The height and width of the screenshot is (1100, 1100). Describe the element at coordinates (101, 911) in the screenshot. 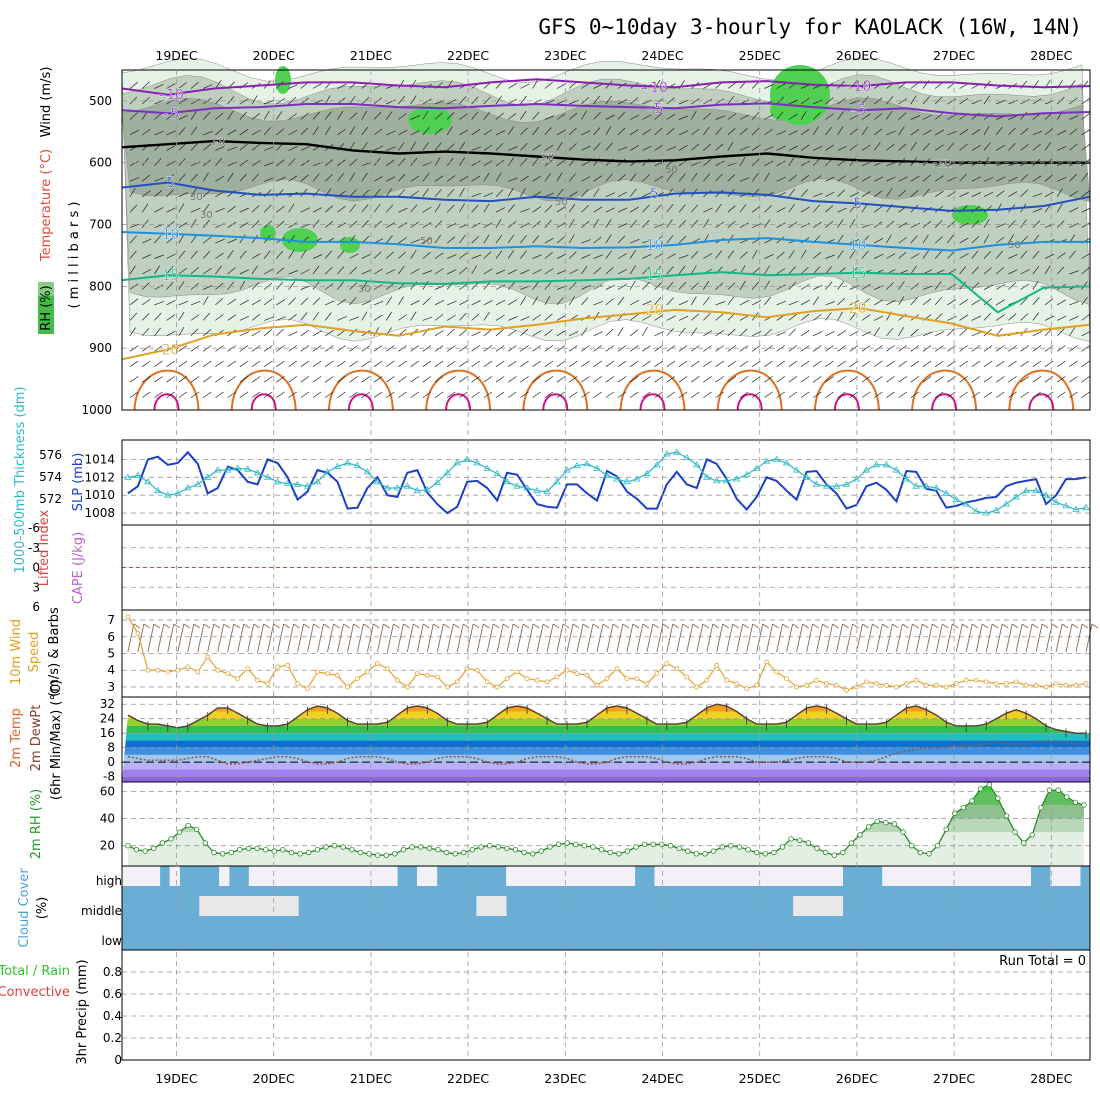

I see `cloud-level-label: middle` at that location.